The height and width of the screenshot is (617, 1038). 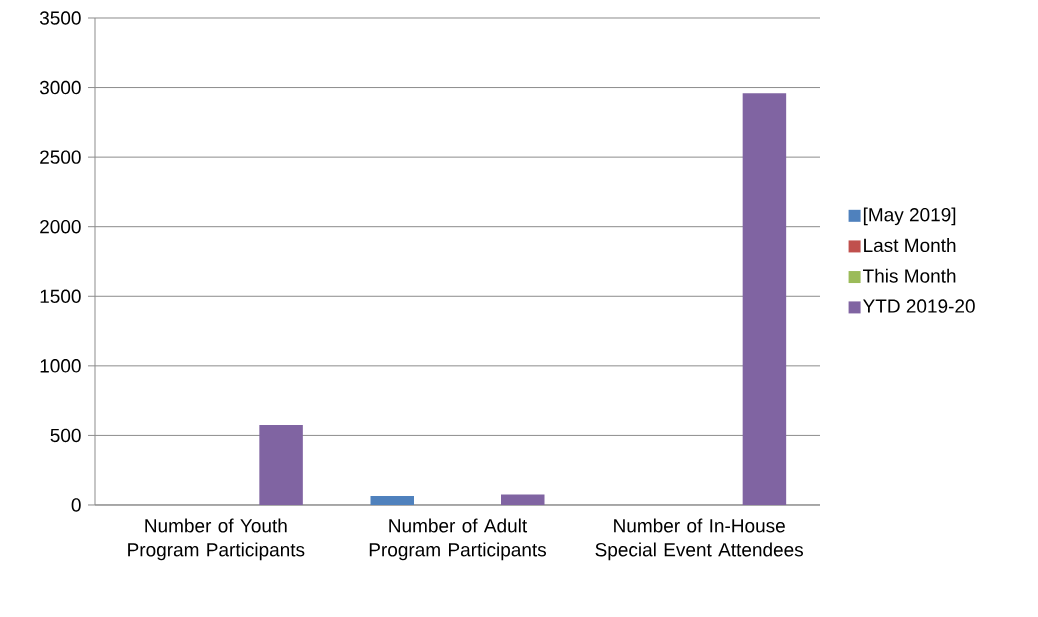 What do you see at coordinates (60, 18) in the screenshot?
I see `y-tick-label: 3500` at bounding box center [60, 18].